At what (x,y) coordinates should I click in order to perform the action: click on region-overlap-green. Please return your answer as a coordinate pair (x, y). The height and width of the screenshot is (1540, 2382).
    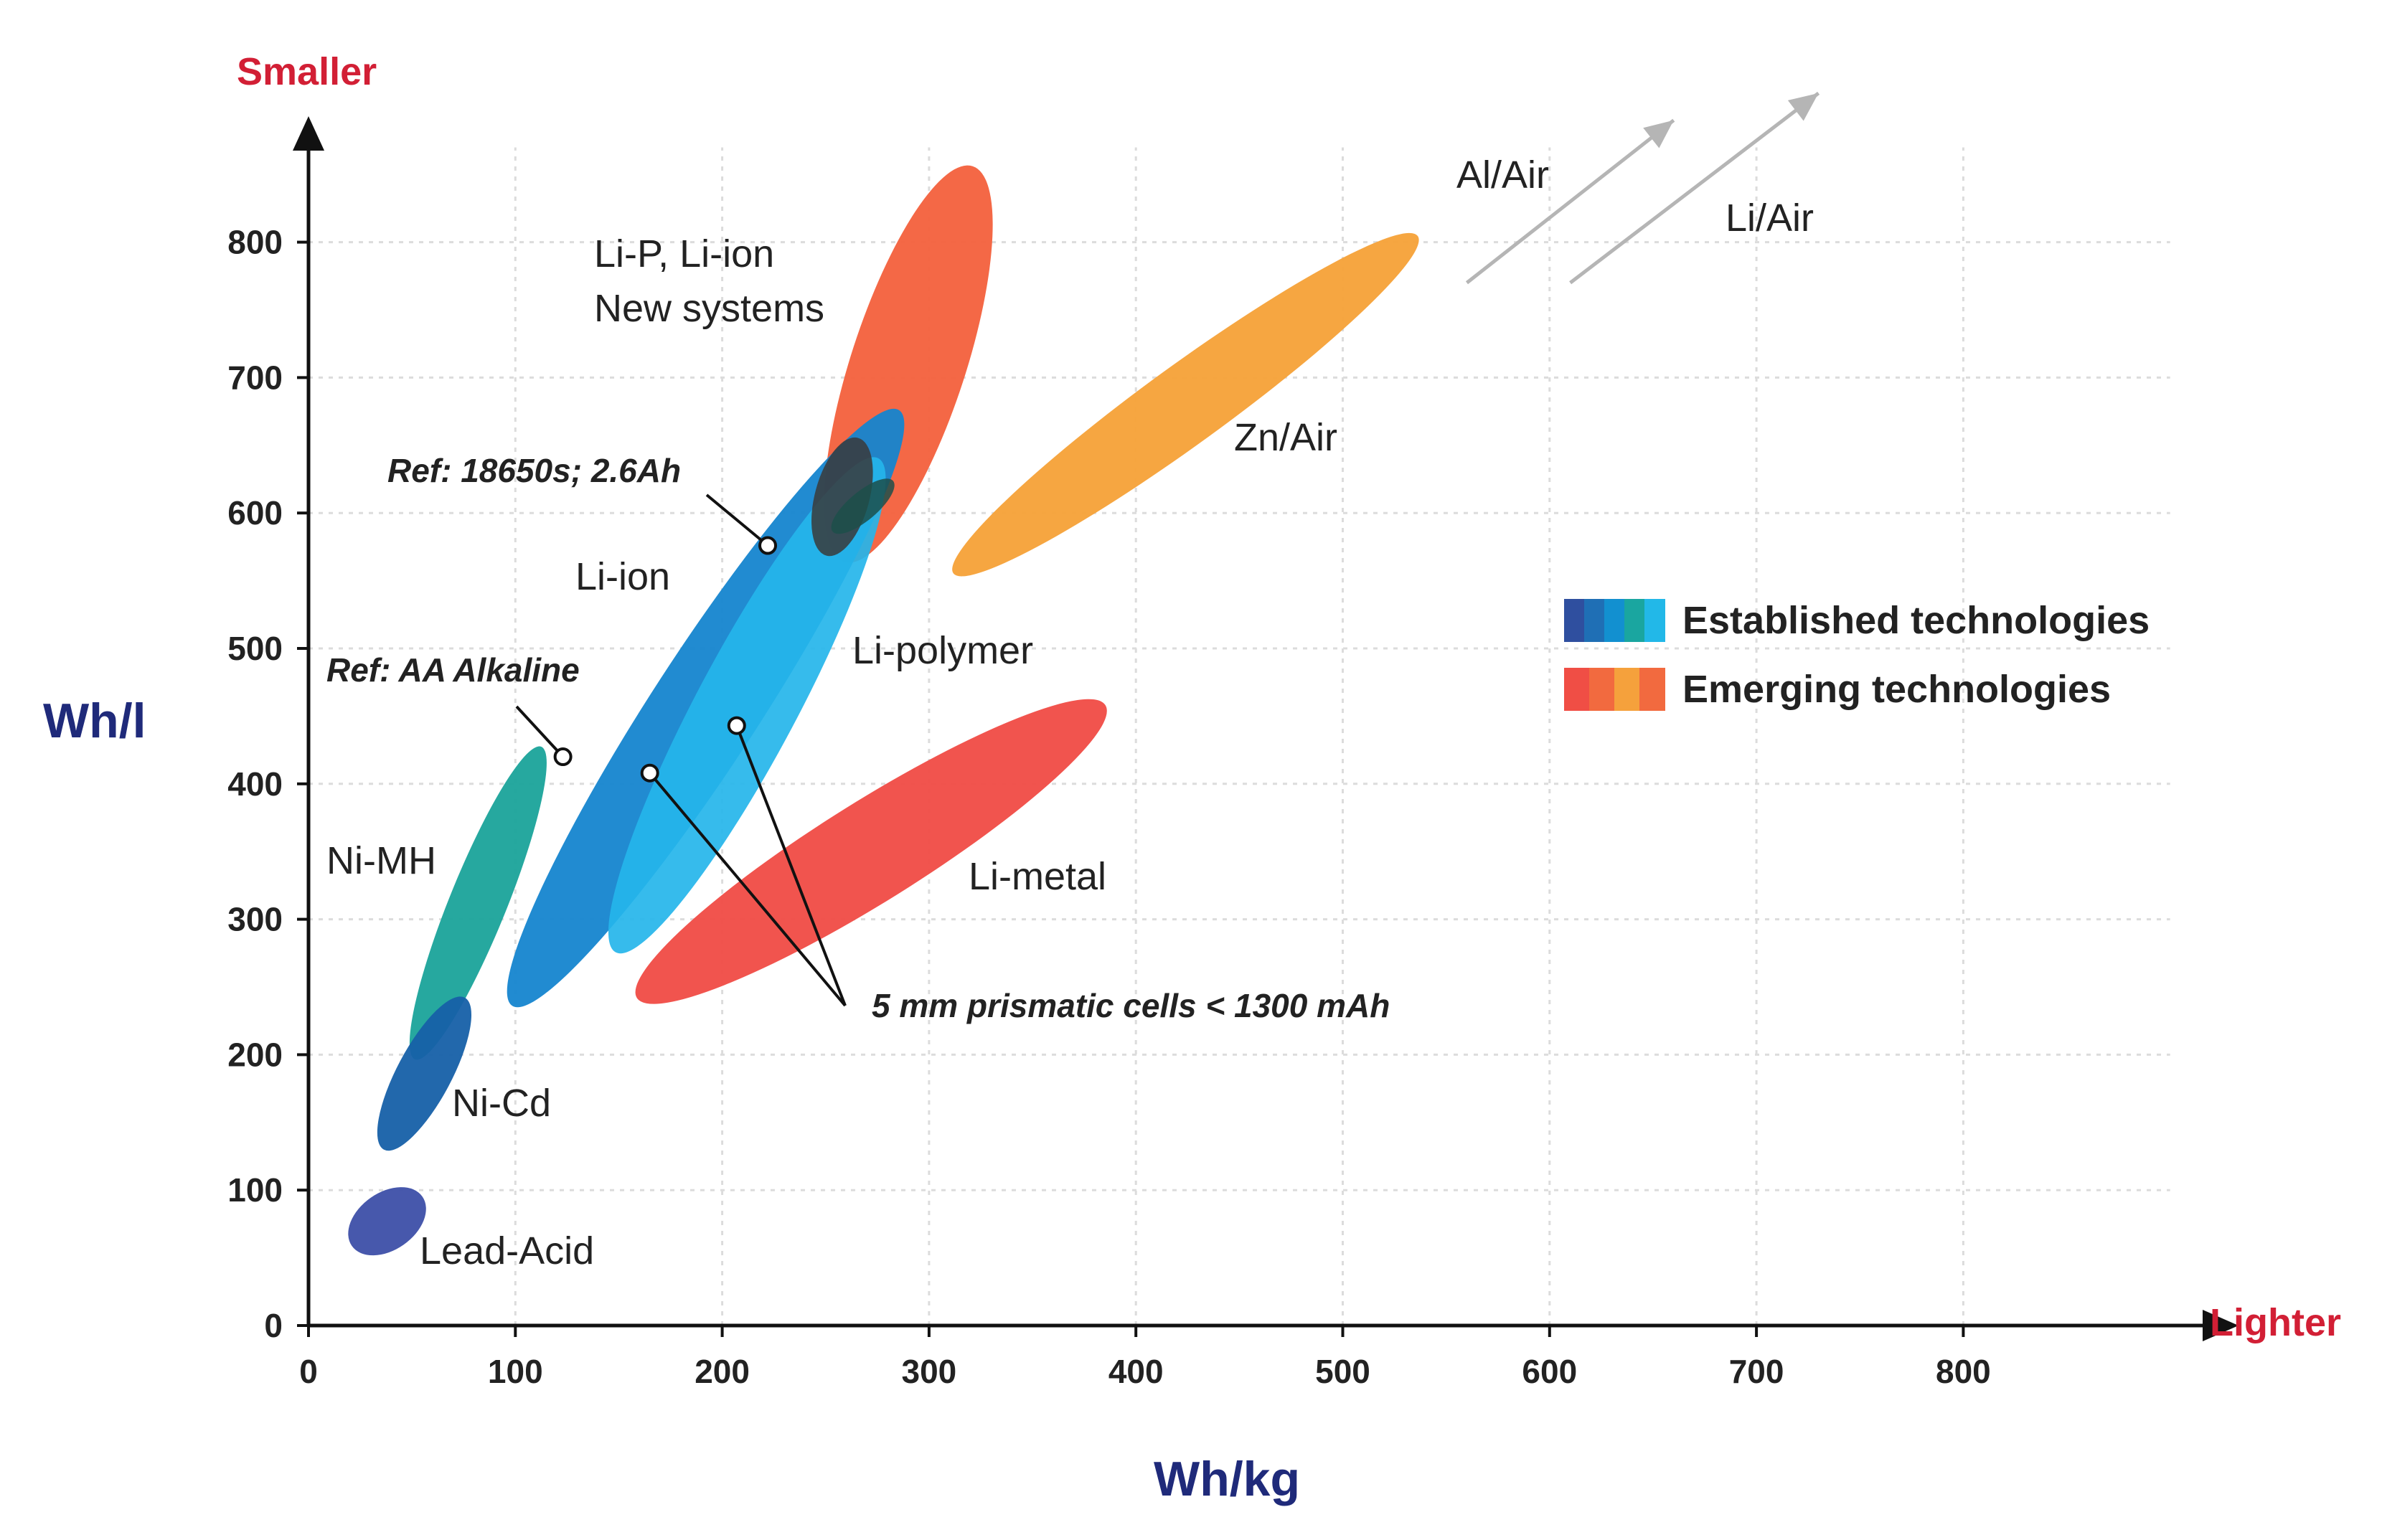
    Looking at the image, I should click on (863, 506).